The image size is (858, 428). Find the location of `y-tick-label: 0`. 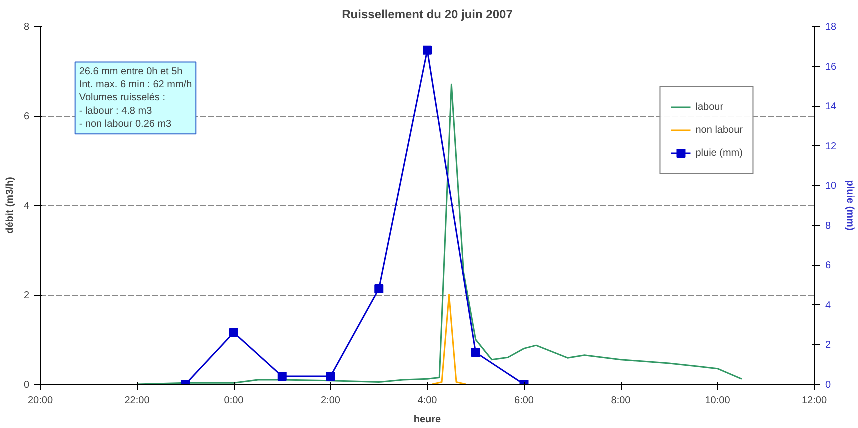

y-tick-label: 0 is located at coordinates (27, 385).